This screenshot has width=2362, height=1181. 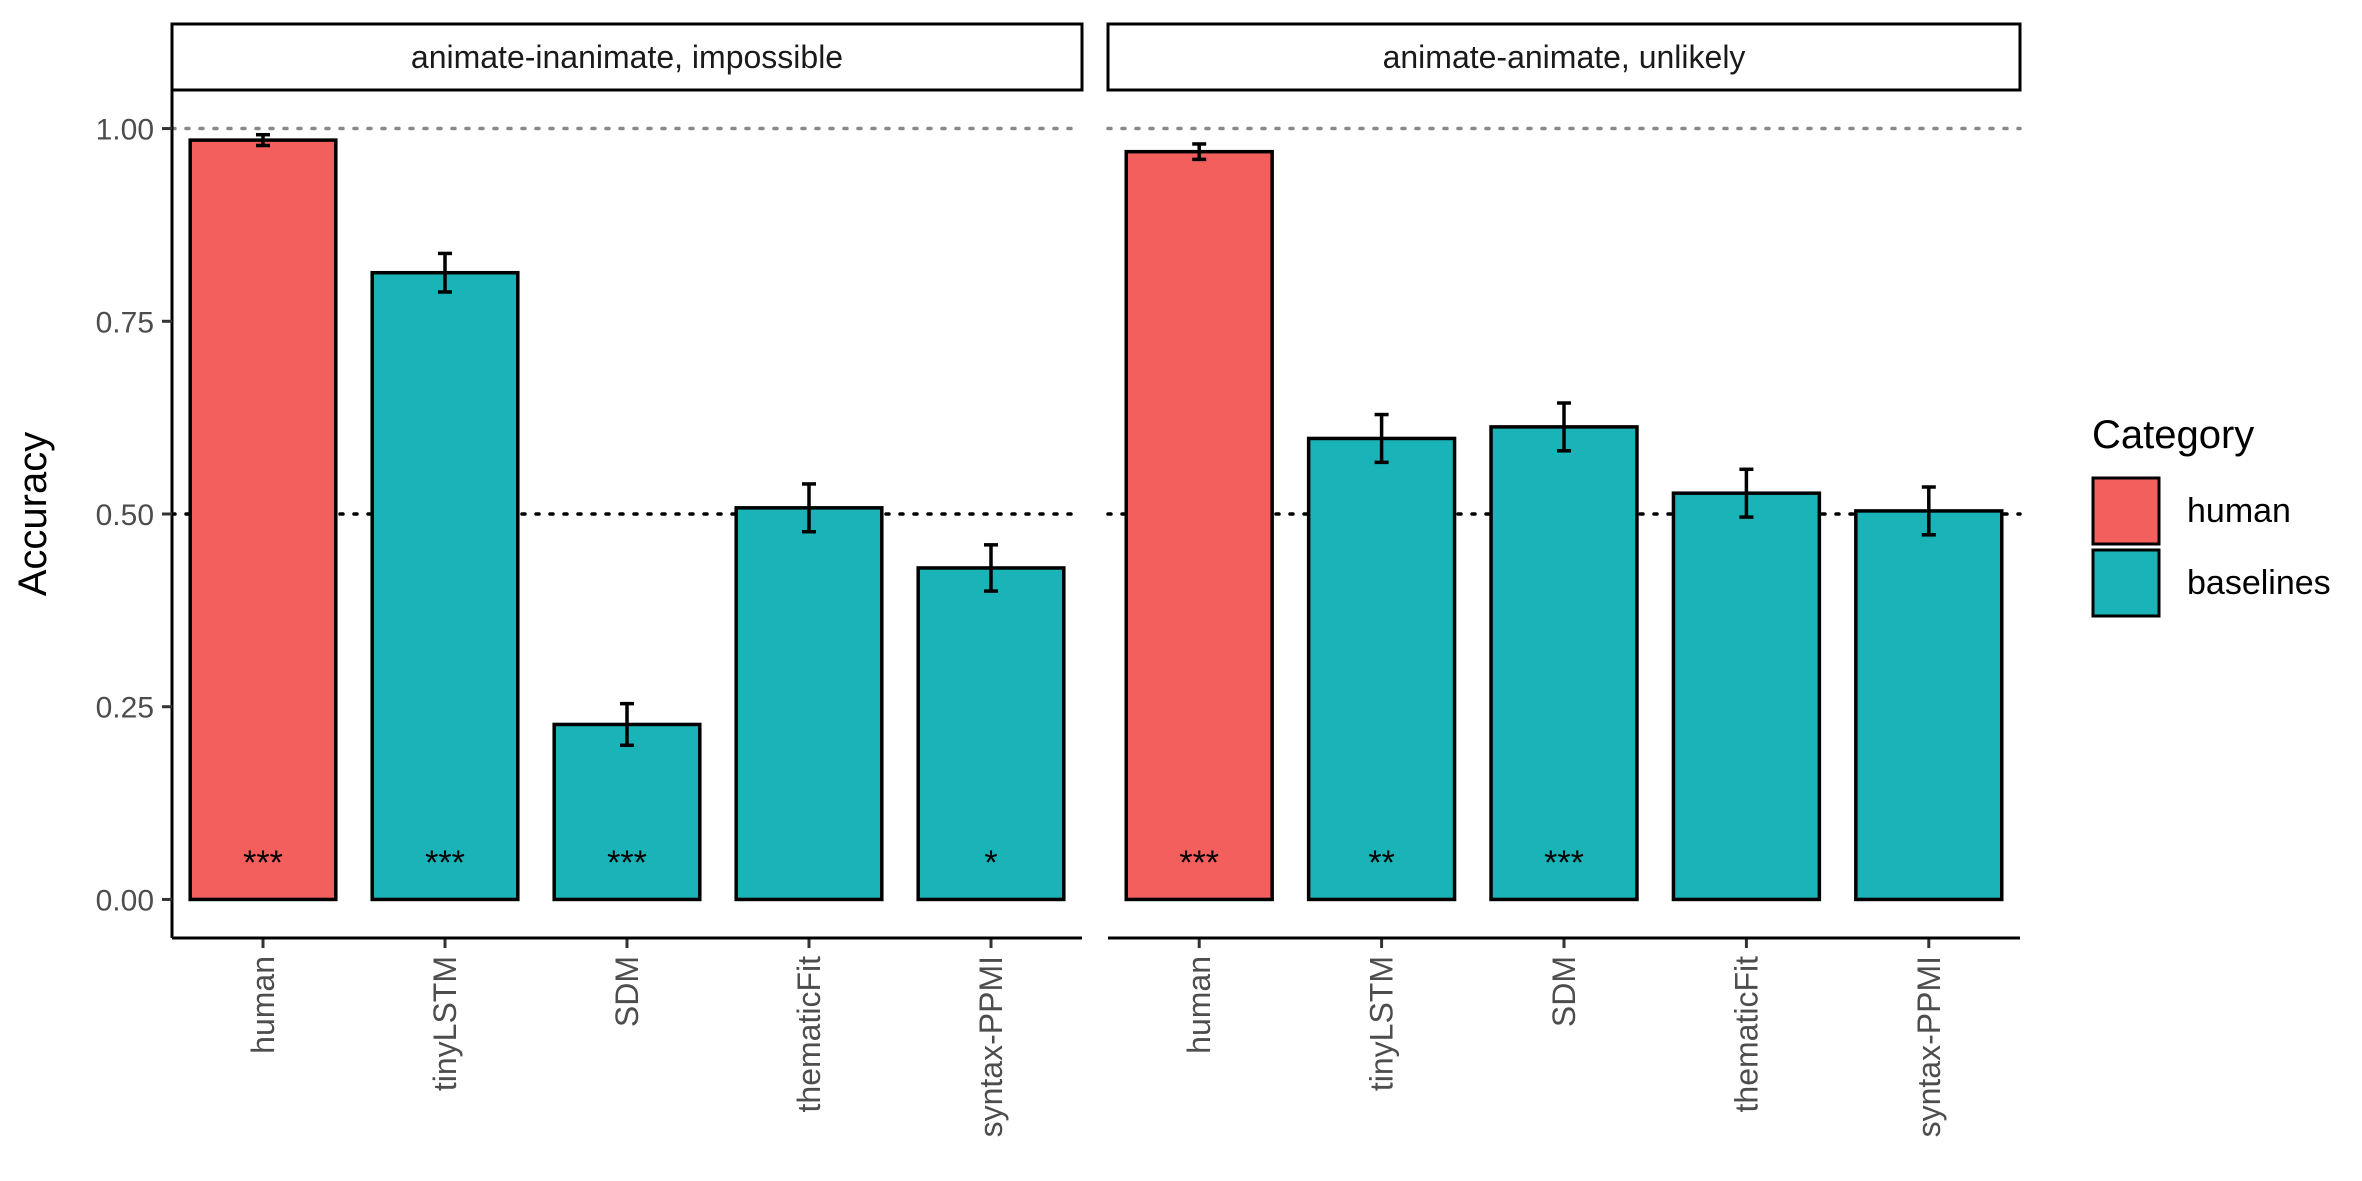 What do you see at coordinates (125, 515) in the screenshot?
I see `y-tick-label: 0.50` at bounding box center [125, 515].